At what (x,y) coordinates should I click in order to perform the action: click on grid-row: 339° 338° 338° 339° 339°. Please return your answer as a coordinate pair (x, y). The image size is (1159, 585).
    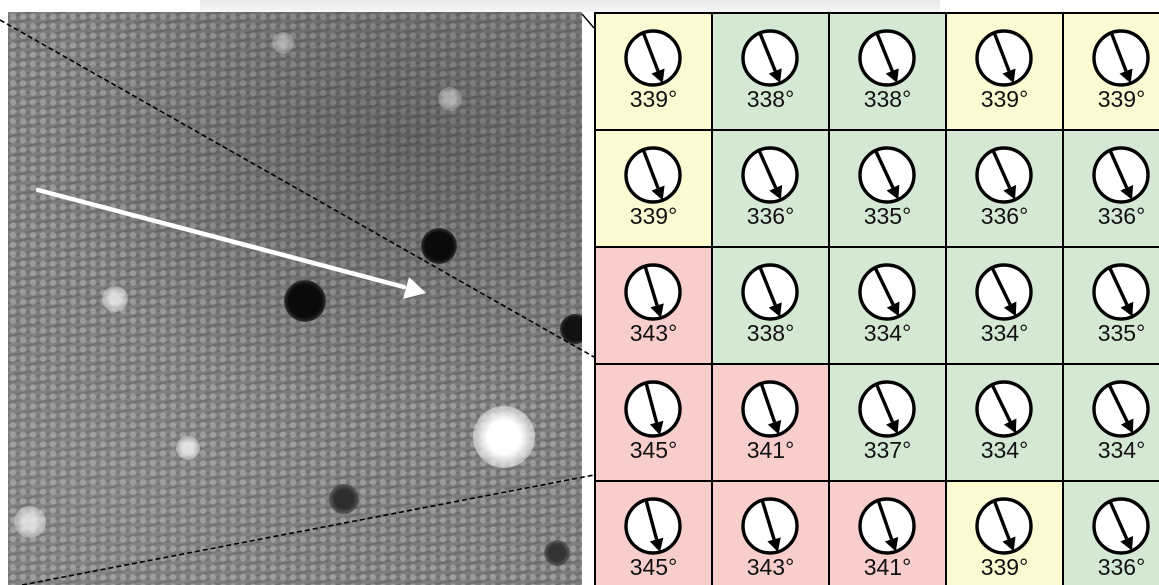
    Looking at the image, I should click on (876, 71).